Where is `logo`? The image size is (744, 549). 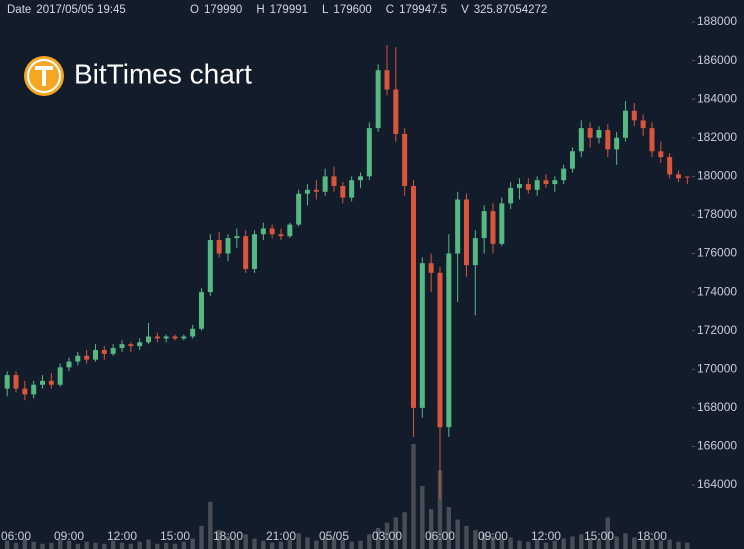
logo is located at coordinates (44, 76).